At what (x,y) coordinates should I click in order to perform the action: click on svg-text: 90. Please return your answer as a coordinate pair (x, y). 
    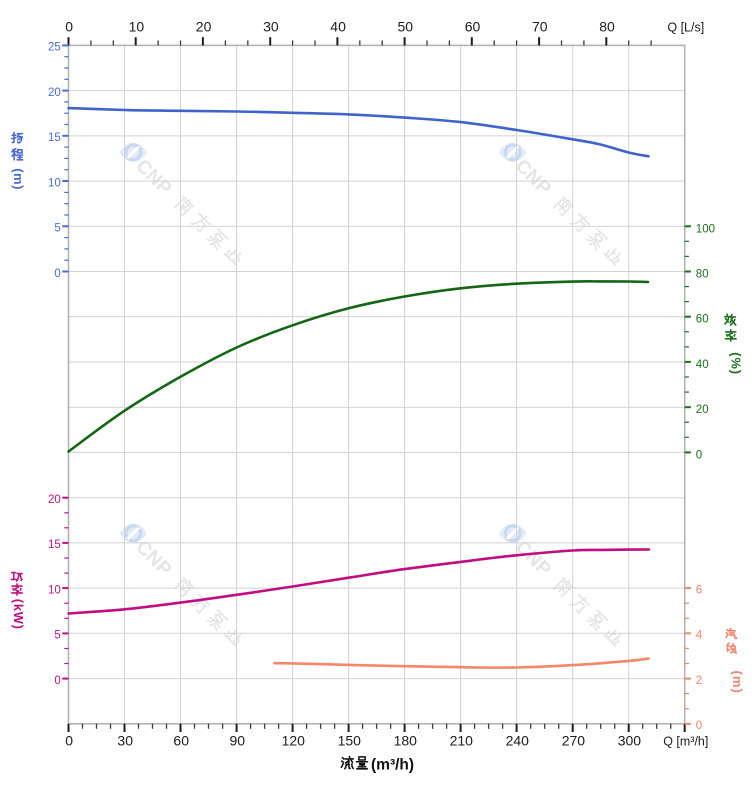
    Looking at the image, I should click on (238, 741).